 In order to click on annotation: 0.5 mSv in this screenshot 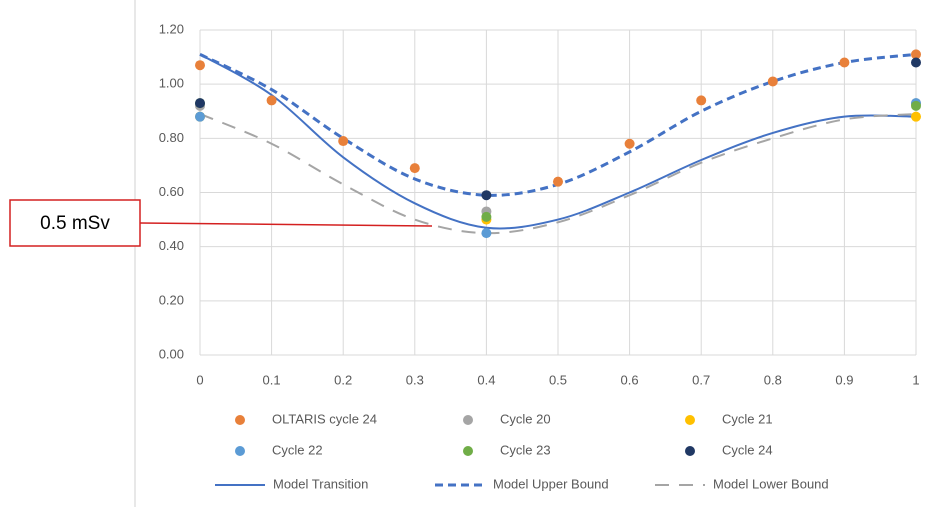, I will do `click(75, 223)`.